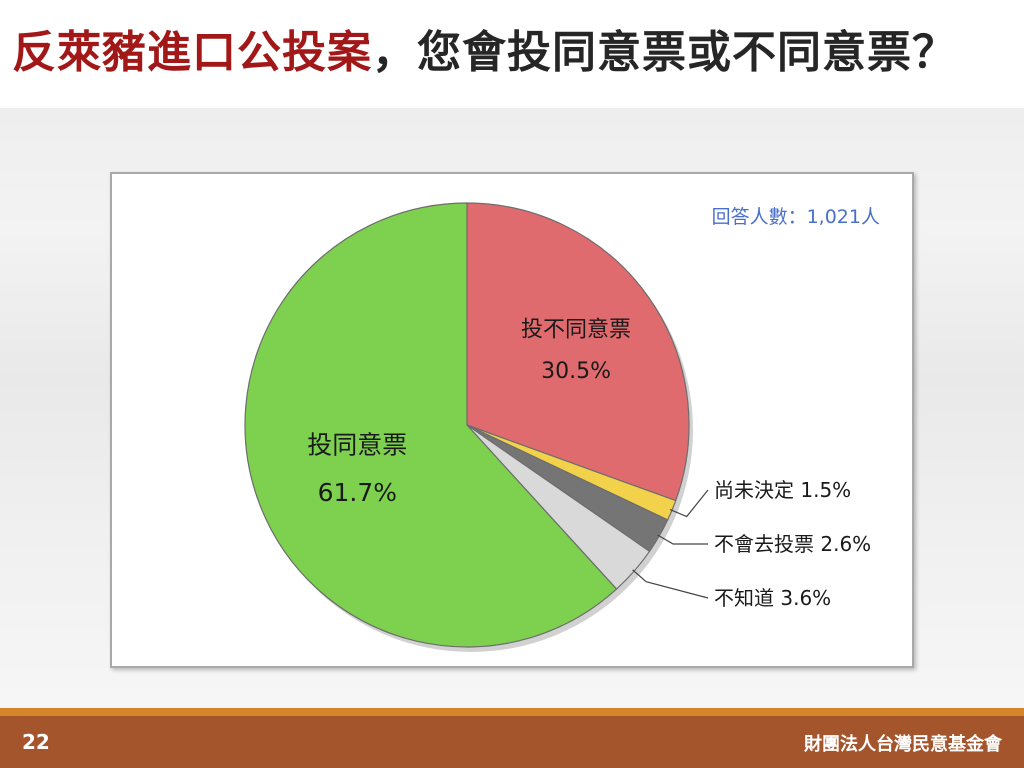 The width and height of the screenshot is (1024, 768). What do you see at coordinates (512, 742) in the screenshot?
I see `footer-bar: 22 財團法人台灣民意基金會` at bounding box center [512, 742].